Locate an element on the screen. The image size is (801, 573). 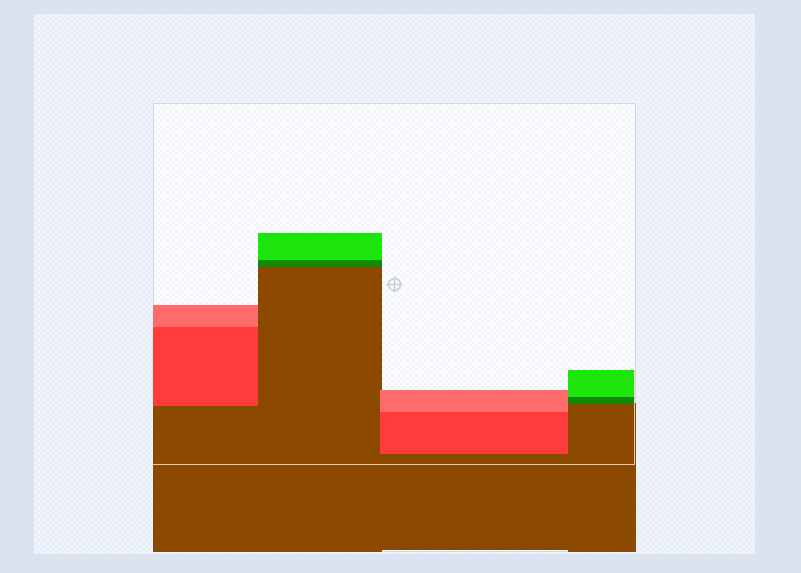
crosshair-icon is located at coordinates (394, 284).